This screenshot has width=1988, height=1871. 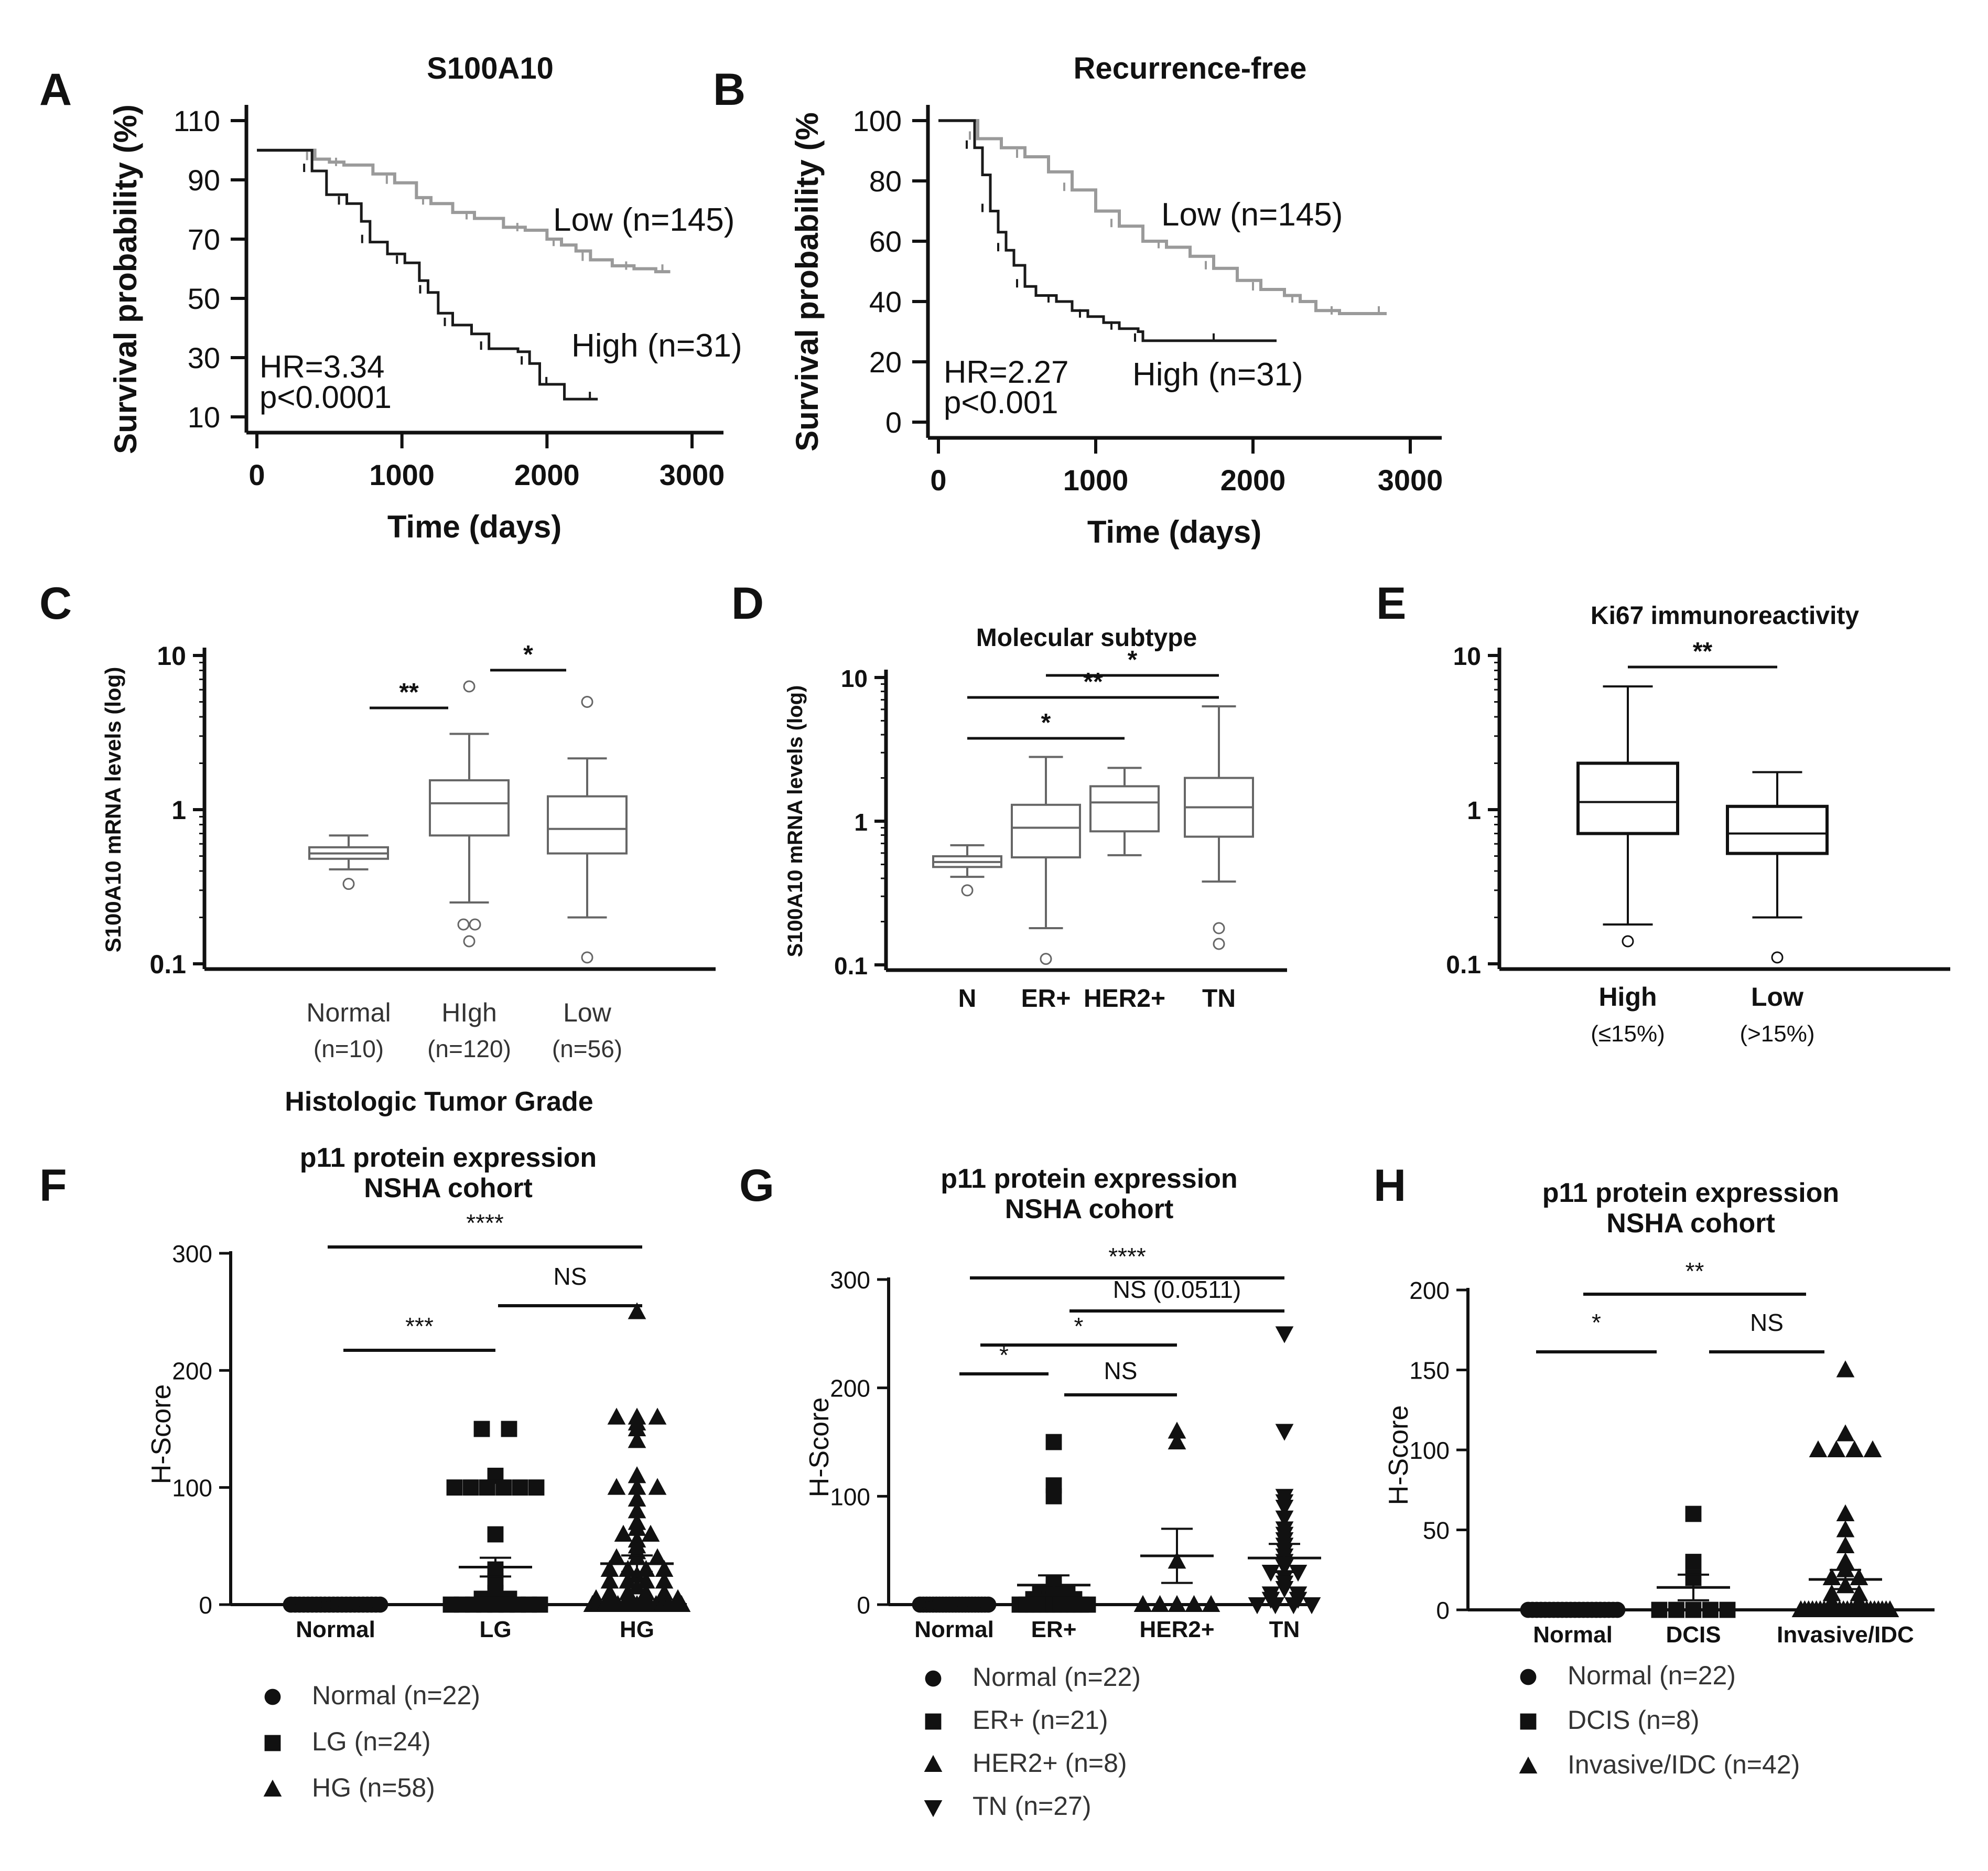 I want to click on panel-letter: G, so click(x=756, y=1185).